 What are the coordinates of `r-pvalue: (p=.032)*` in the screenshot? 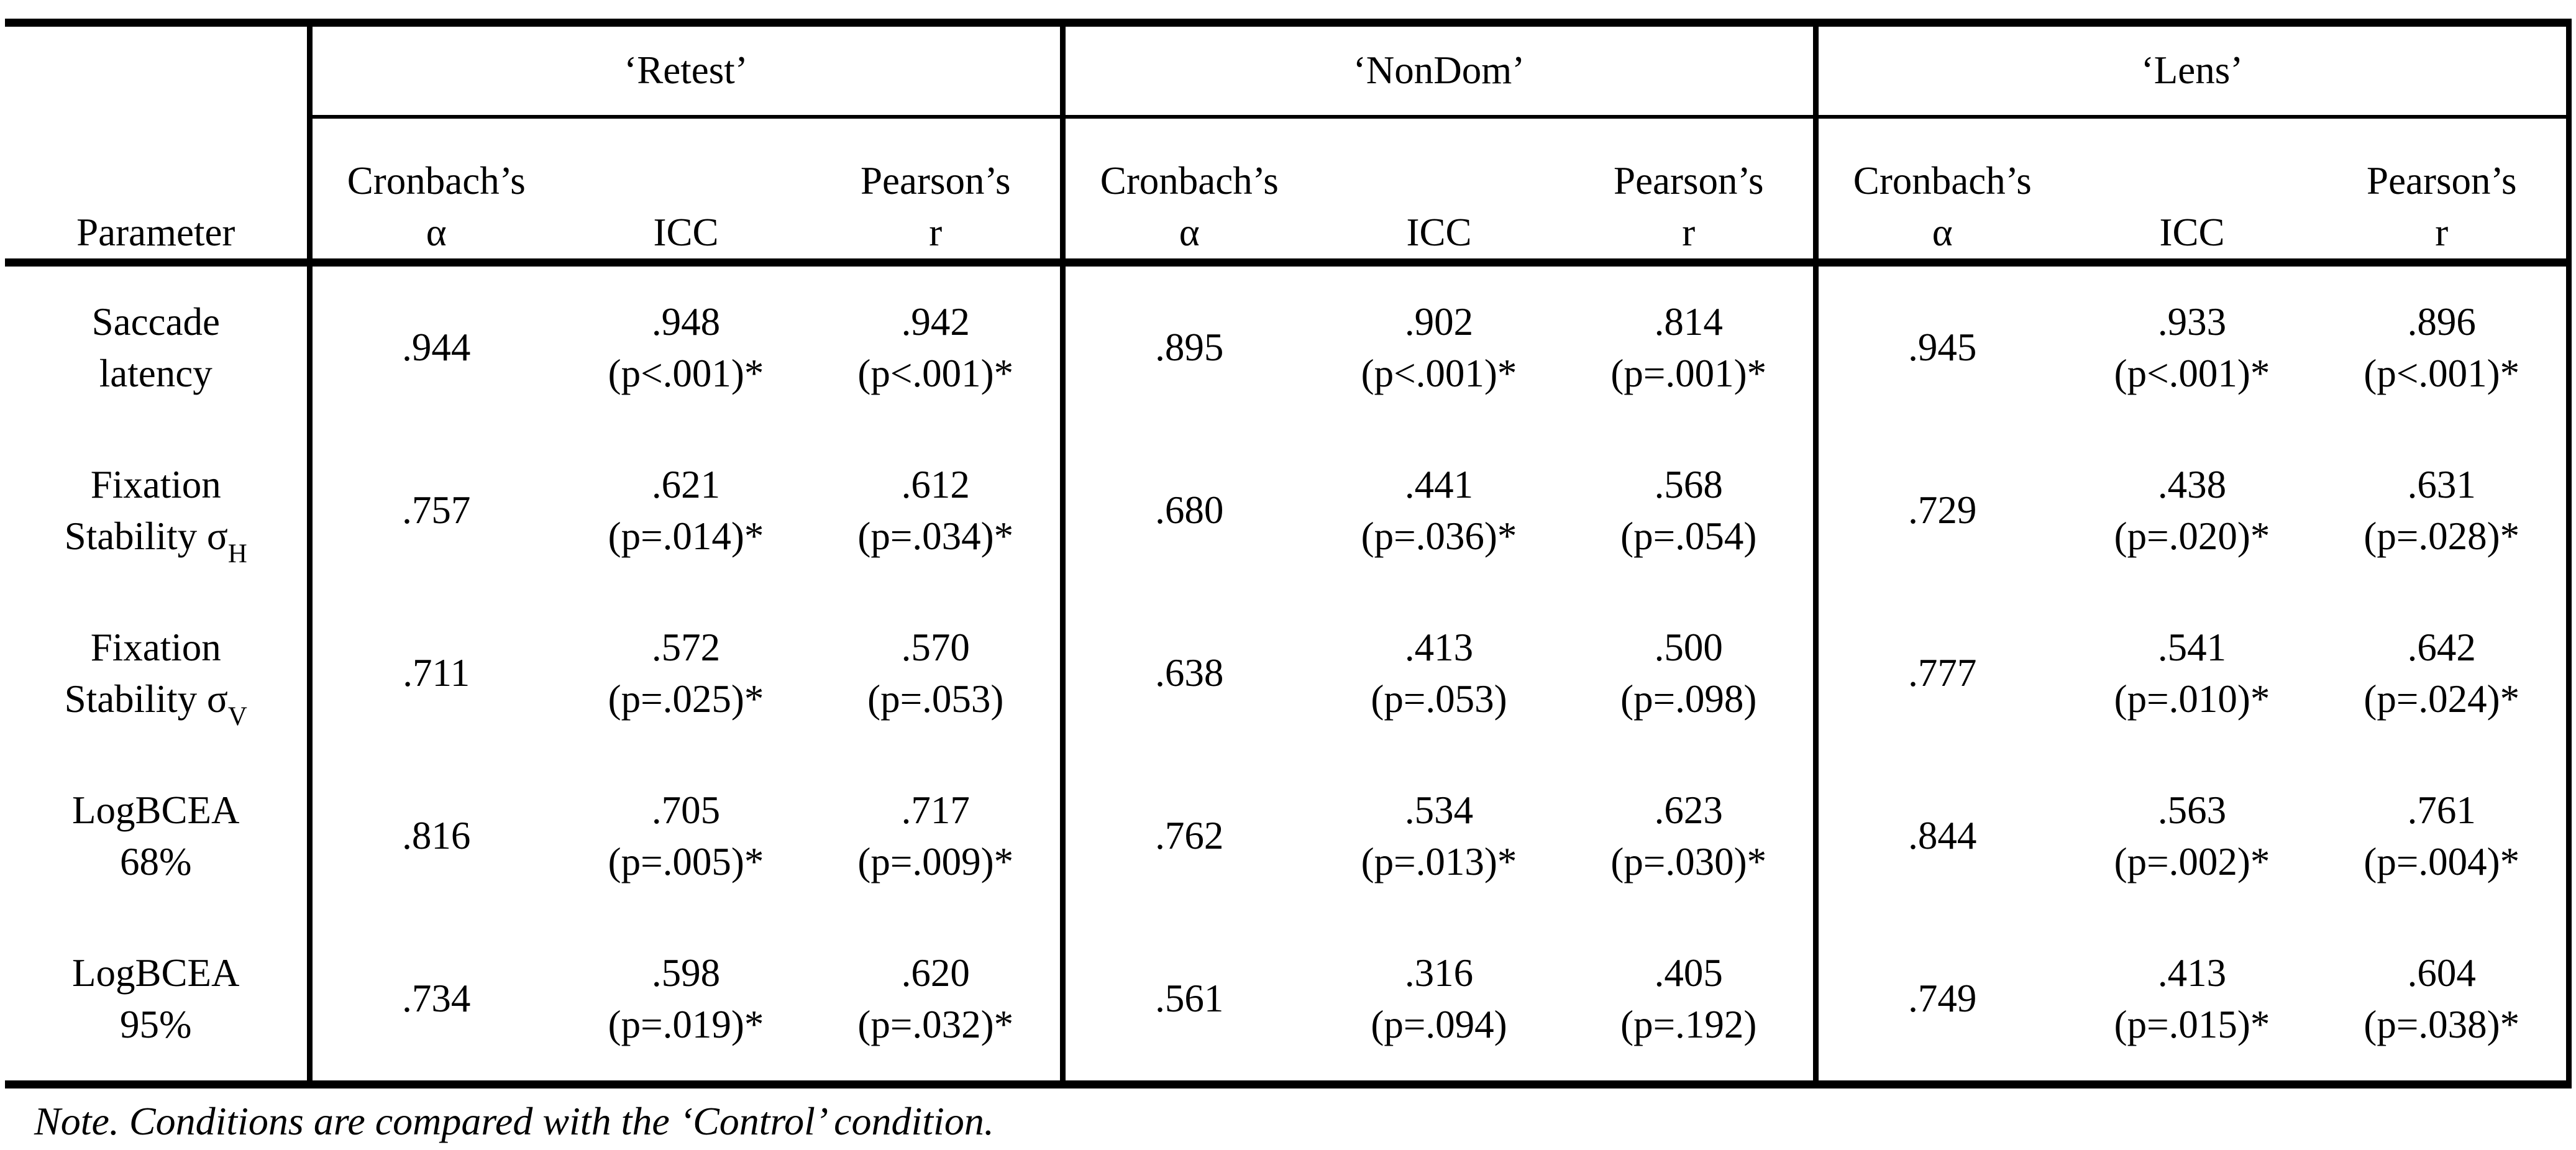 It's located at (935, 1024).